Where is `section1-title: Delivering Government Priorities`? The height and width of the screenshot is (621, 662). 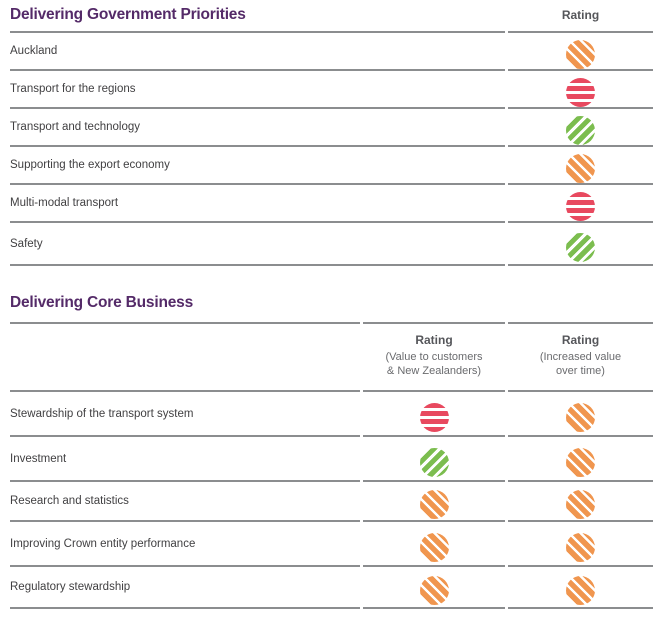
section1-title: Delivering Government Priorities is located at coordinates (257, 16).